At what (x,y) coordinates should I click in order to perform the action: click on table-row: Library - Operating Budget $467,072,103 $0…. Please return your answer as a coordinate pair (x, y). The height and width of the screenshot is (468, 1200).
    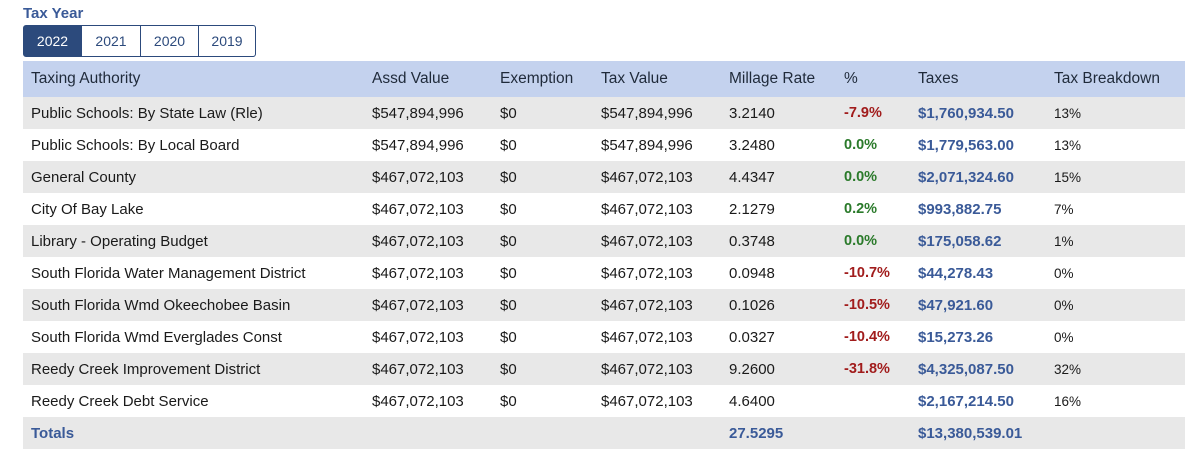
    Looking at the image, I should click on (604, 241).